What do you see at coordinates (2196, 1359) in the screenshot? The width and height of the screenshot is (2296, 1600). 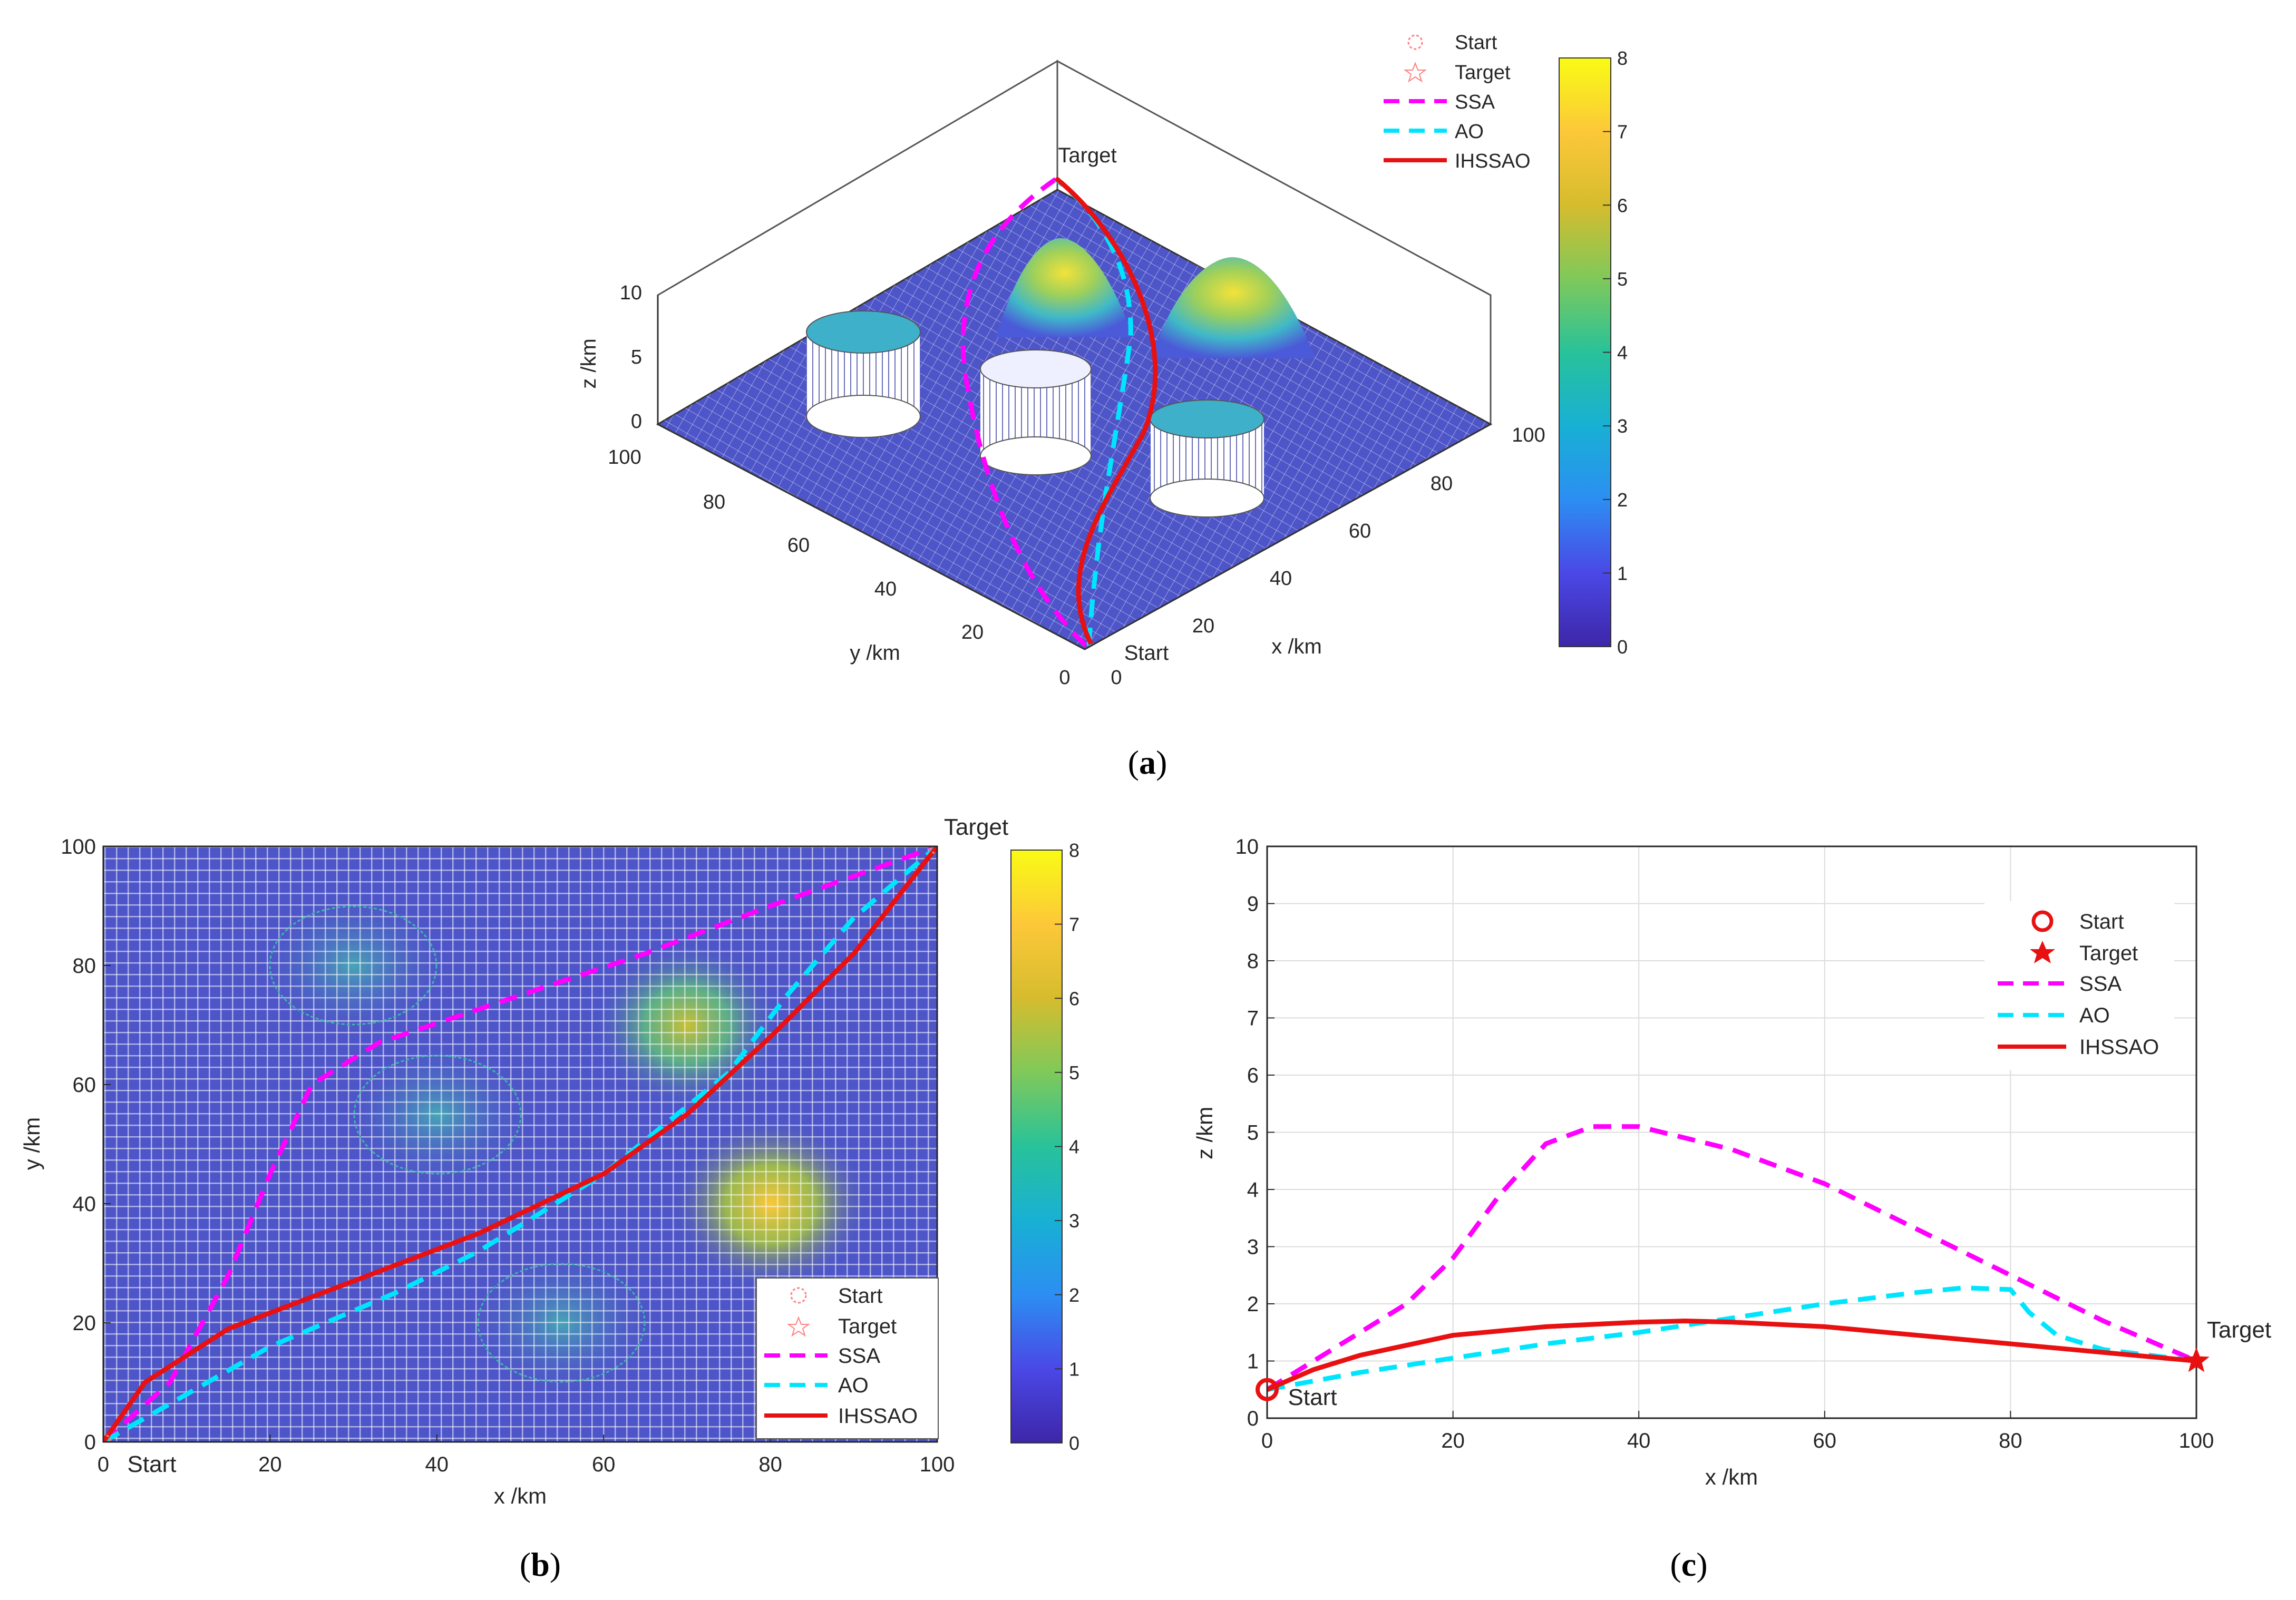 I see `c-target-marker` at bounding box center [2196, 1359].